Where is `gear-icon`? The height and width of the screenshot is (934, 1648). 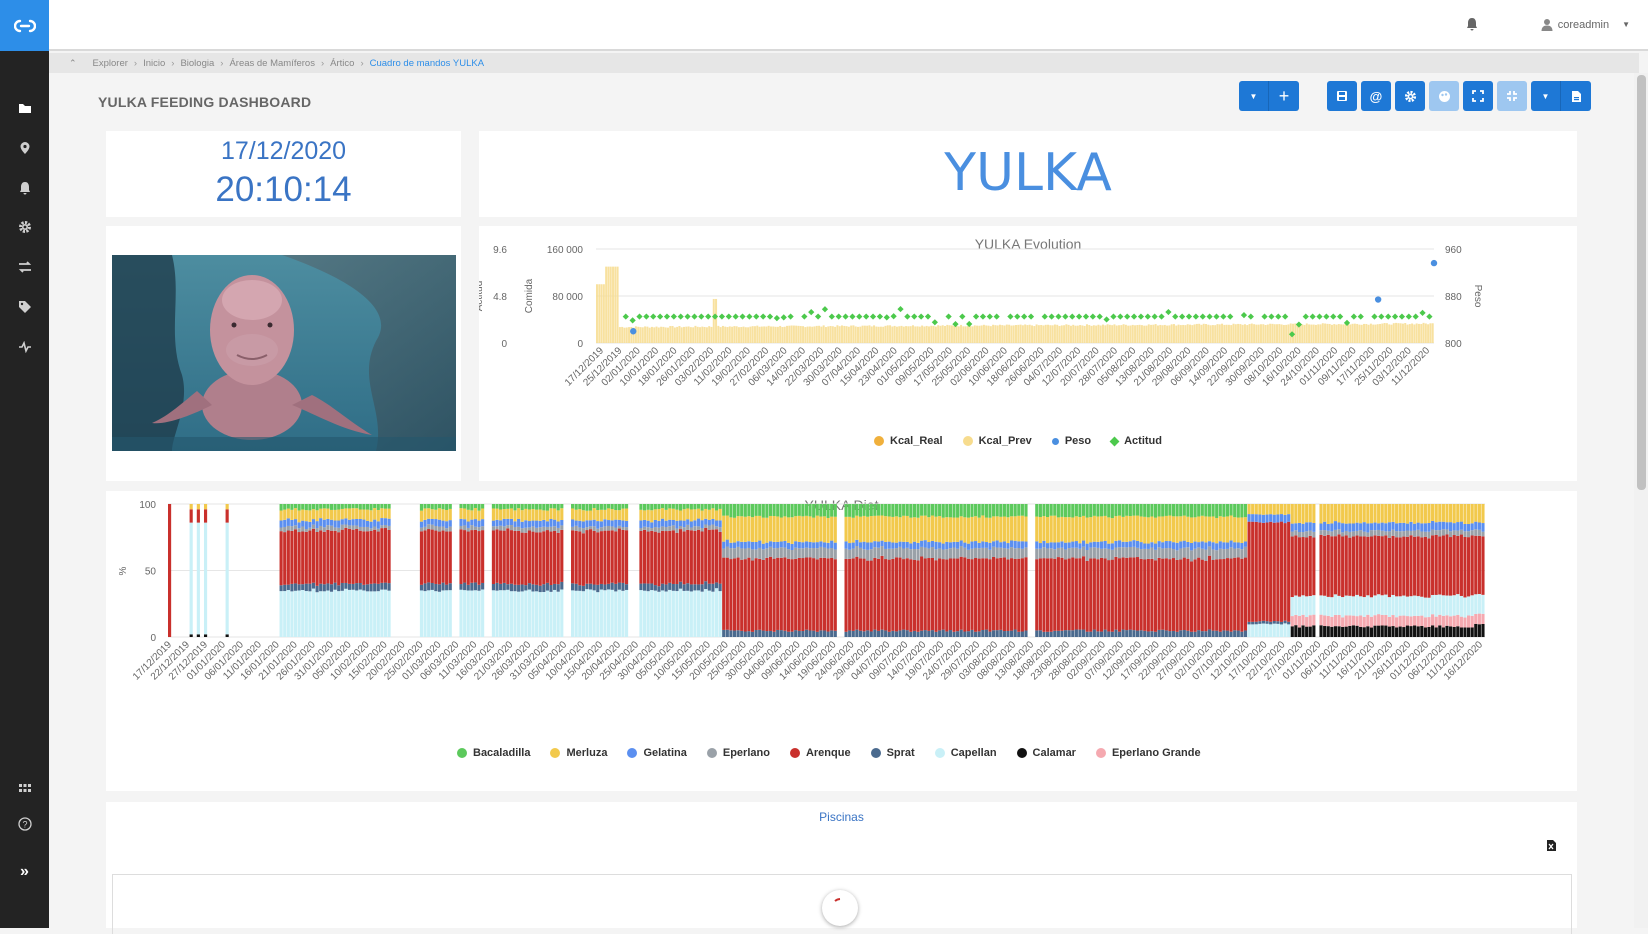 gear-icon is located at coordinates (24, 227).